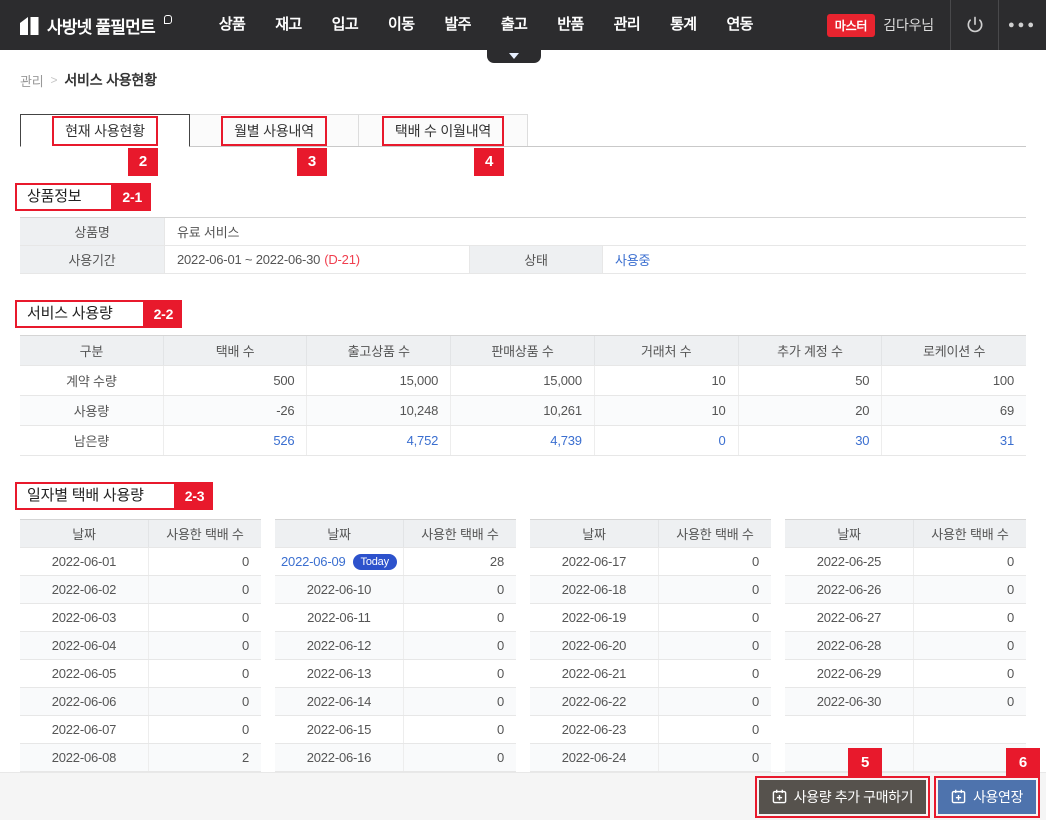 The image size is (1046, 820). I want to click on purchase-usage-button: 사용량 추가 구매하기, so click(842, 796).